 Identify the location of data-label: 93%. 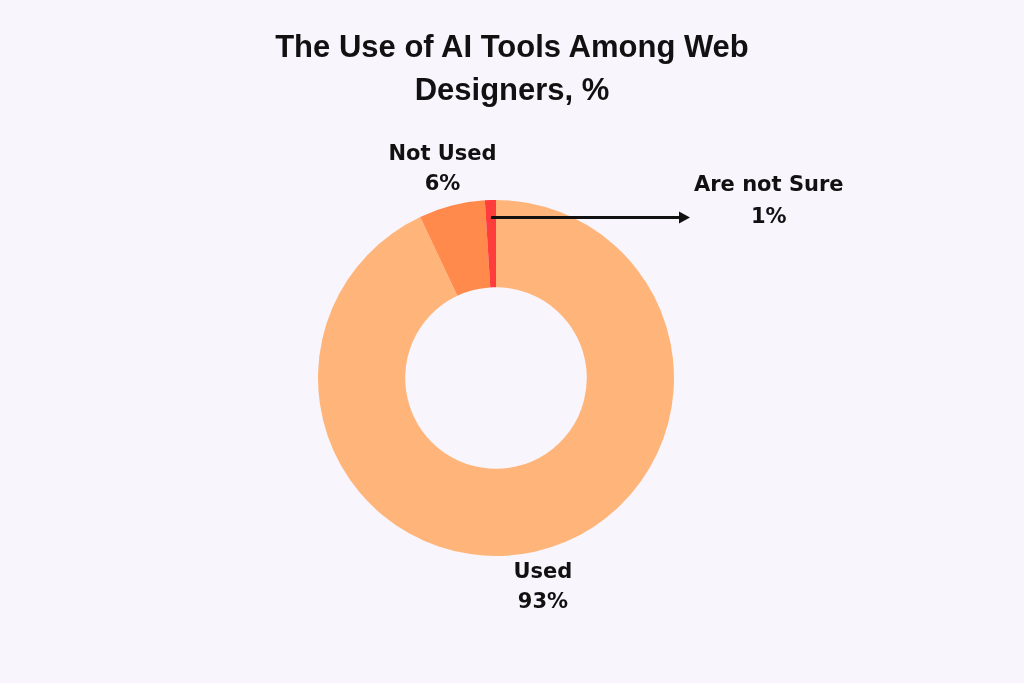
(543, 601).